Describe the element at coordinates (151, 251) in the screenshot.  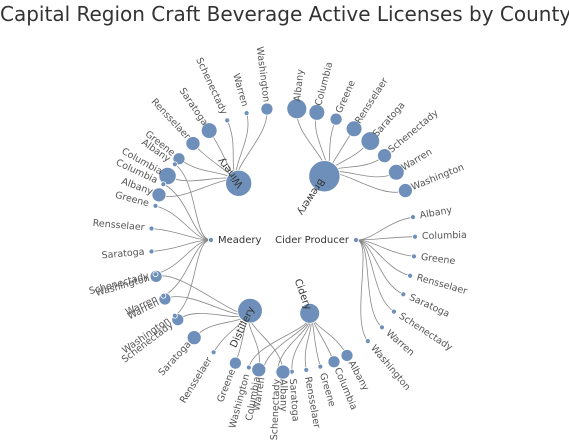
I see `leaf-node-meadery-saratoga` at that location.